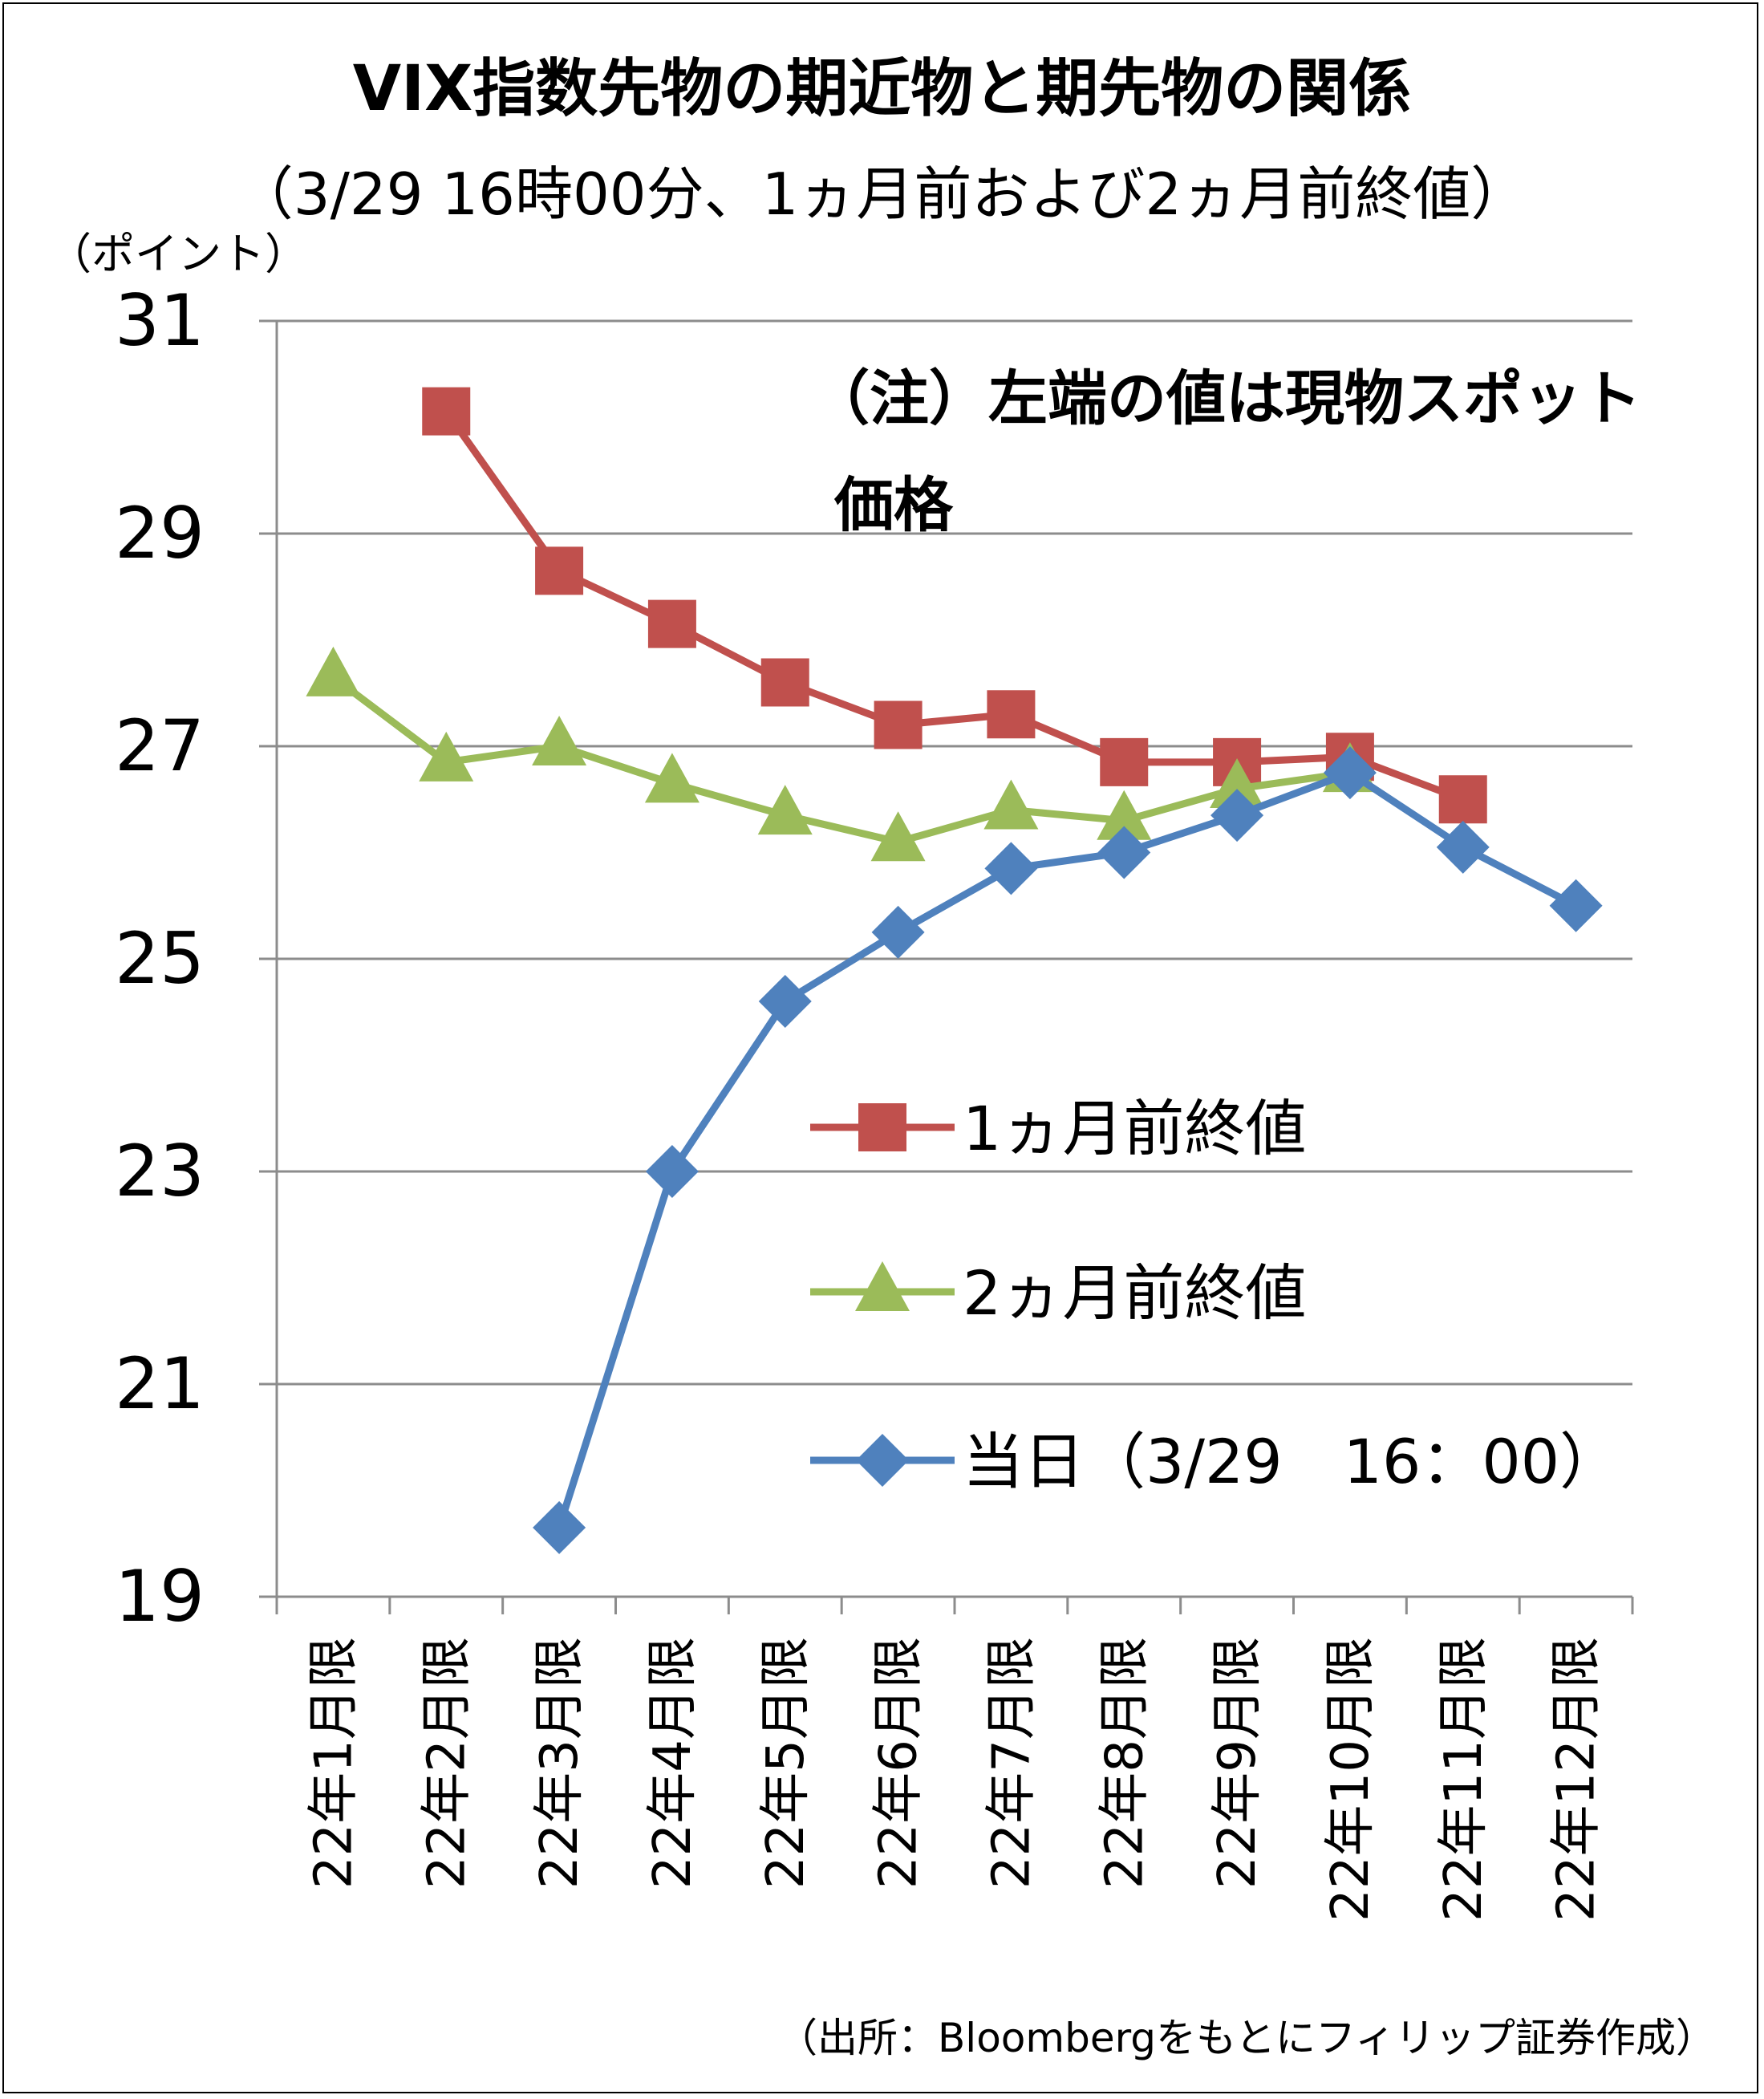  What do you see at coordinates (160, 1171) in the screenshot?
I see `y-tick-label: 23` at bounding box center [160, 1171].